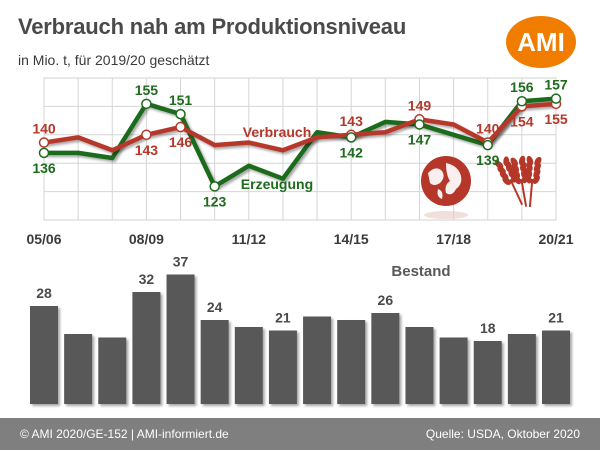 This screenshot has width=600, height=450. I want to click on bar-value-label: 32, so click(147, 279).